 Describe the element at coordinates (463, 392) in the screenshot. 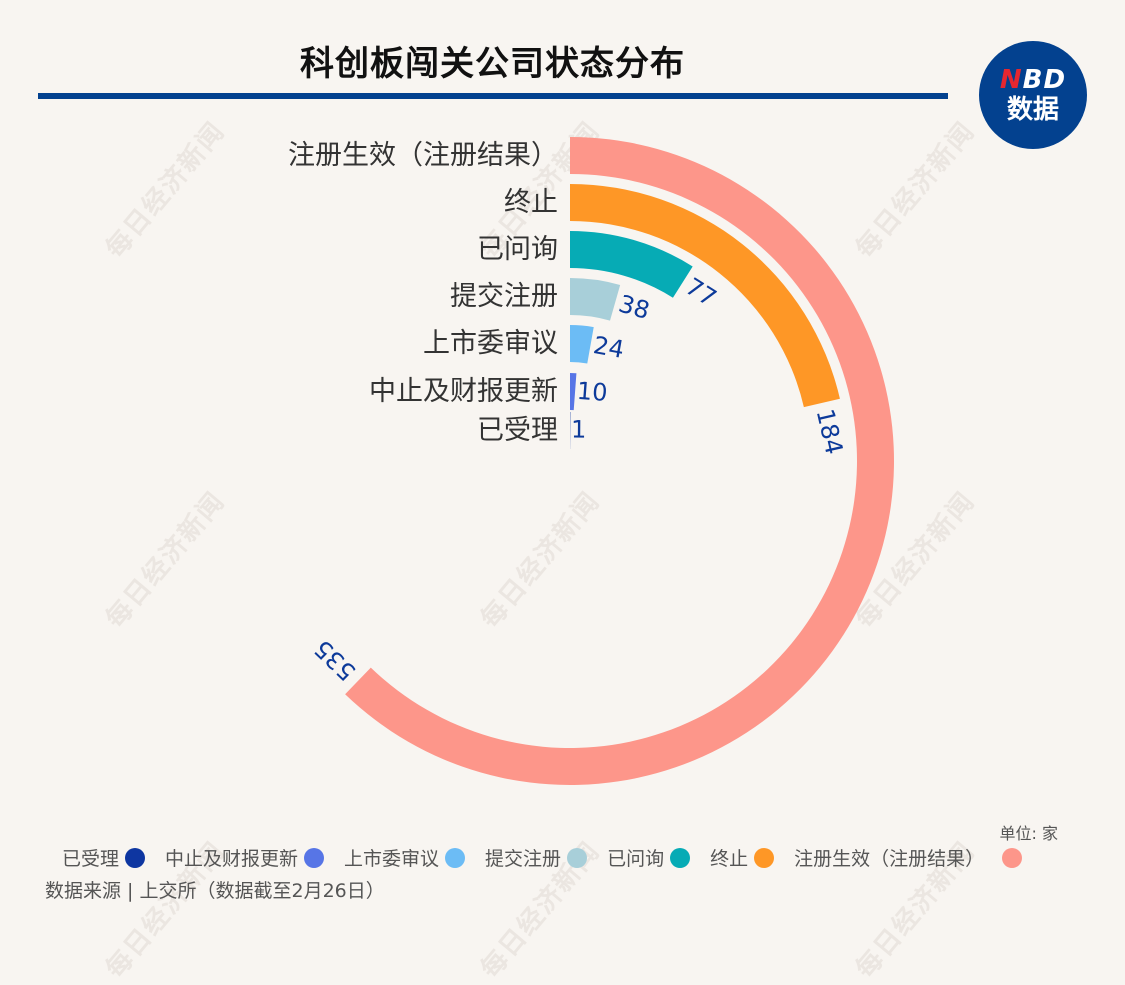

I see `category-label: 中止及财报更新` at that location.